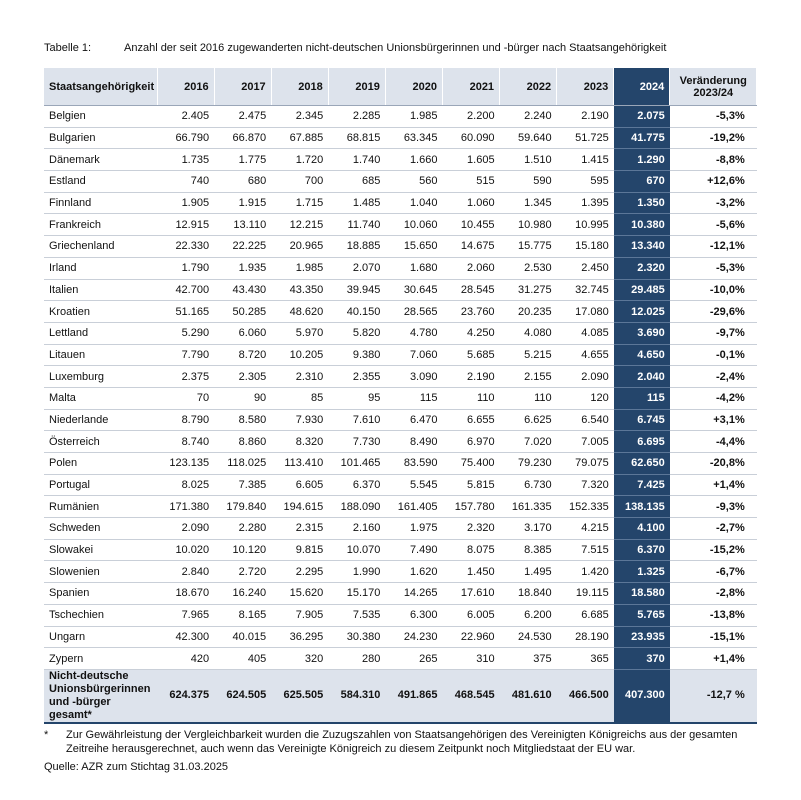 The height and width of the screenshot is (800, 801). I want to click on cell: 22.225, so click(243, 246).